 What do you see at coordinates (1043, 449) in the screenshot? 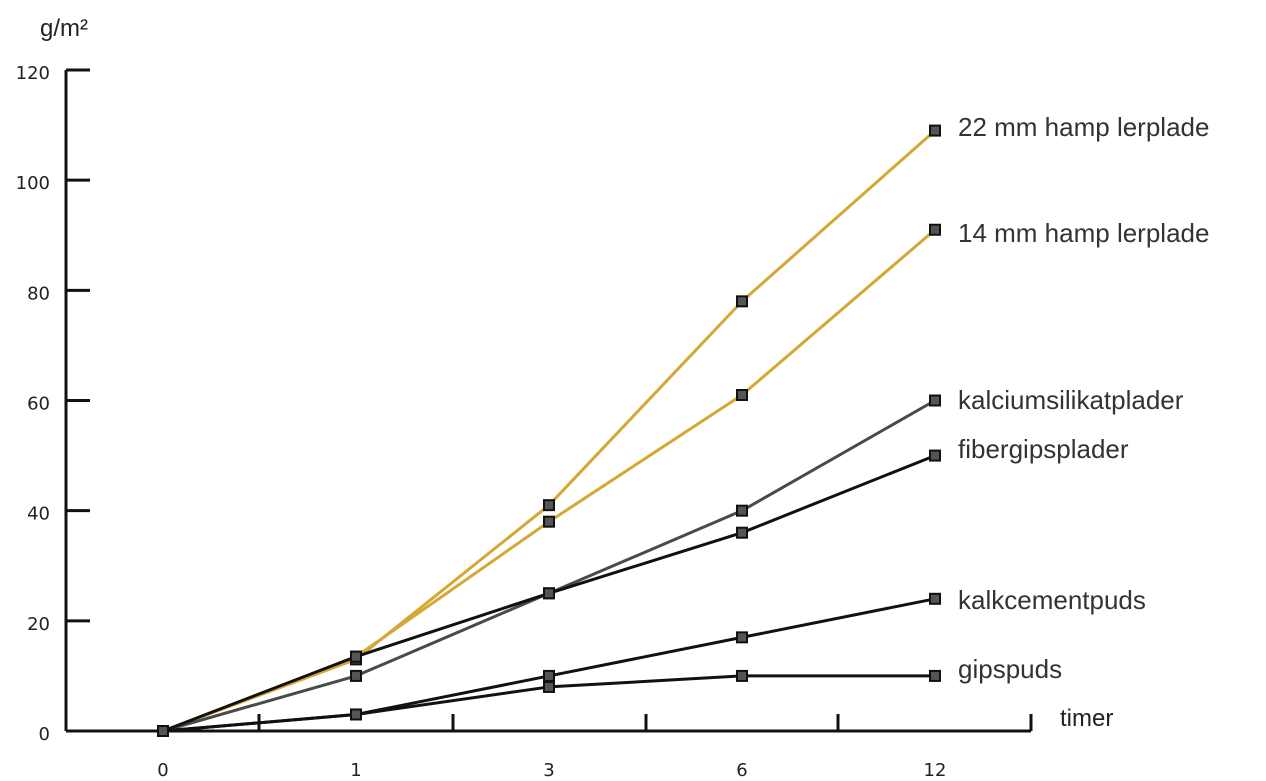
I see `series-label: fibergipsplader` at bounding box center [1043, 449].